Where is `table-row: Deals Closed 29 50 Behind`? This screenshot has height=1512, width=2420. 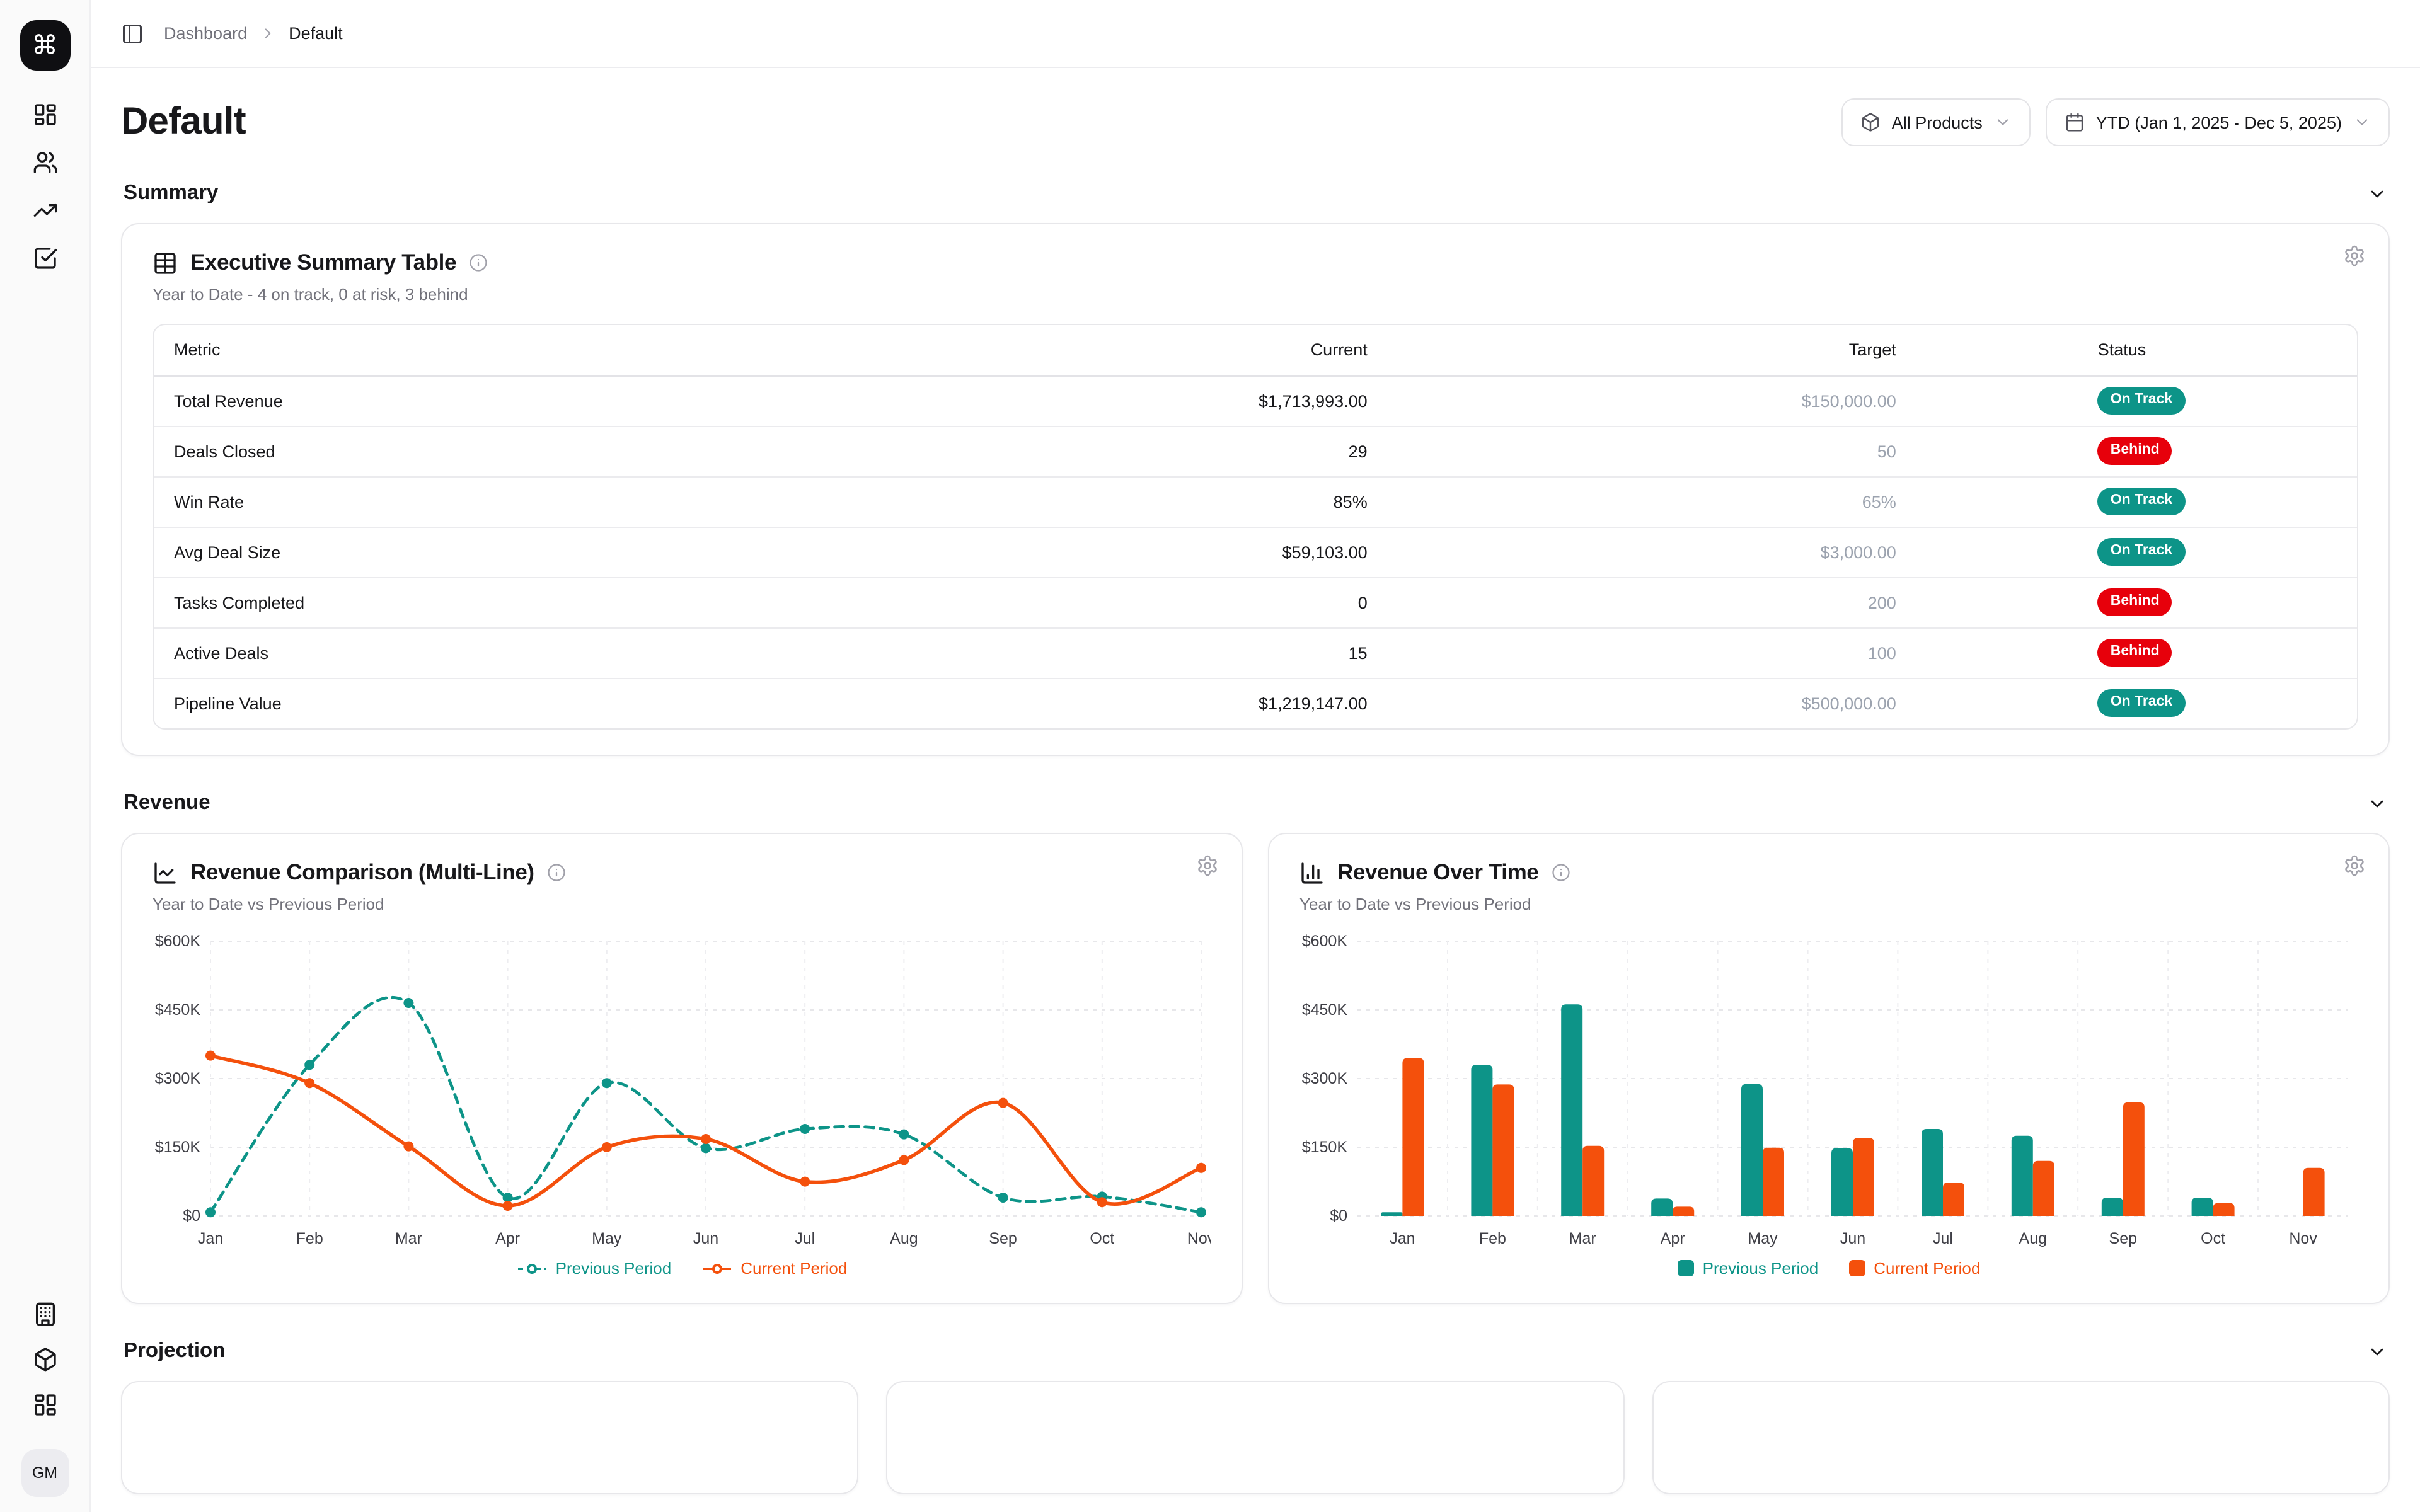 table-row: Deals Closed 29 50 Behind is located at coordinates (1256, 451).